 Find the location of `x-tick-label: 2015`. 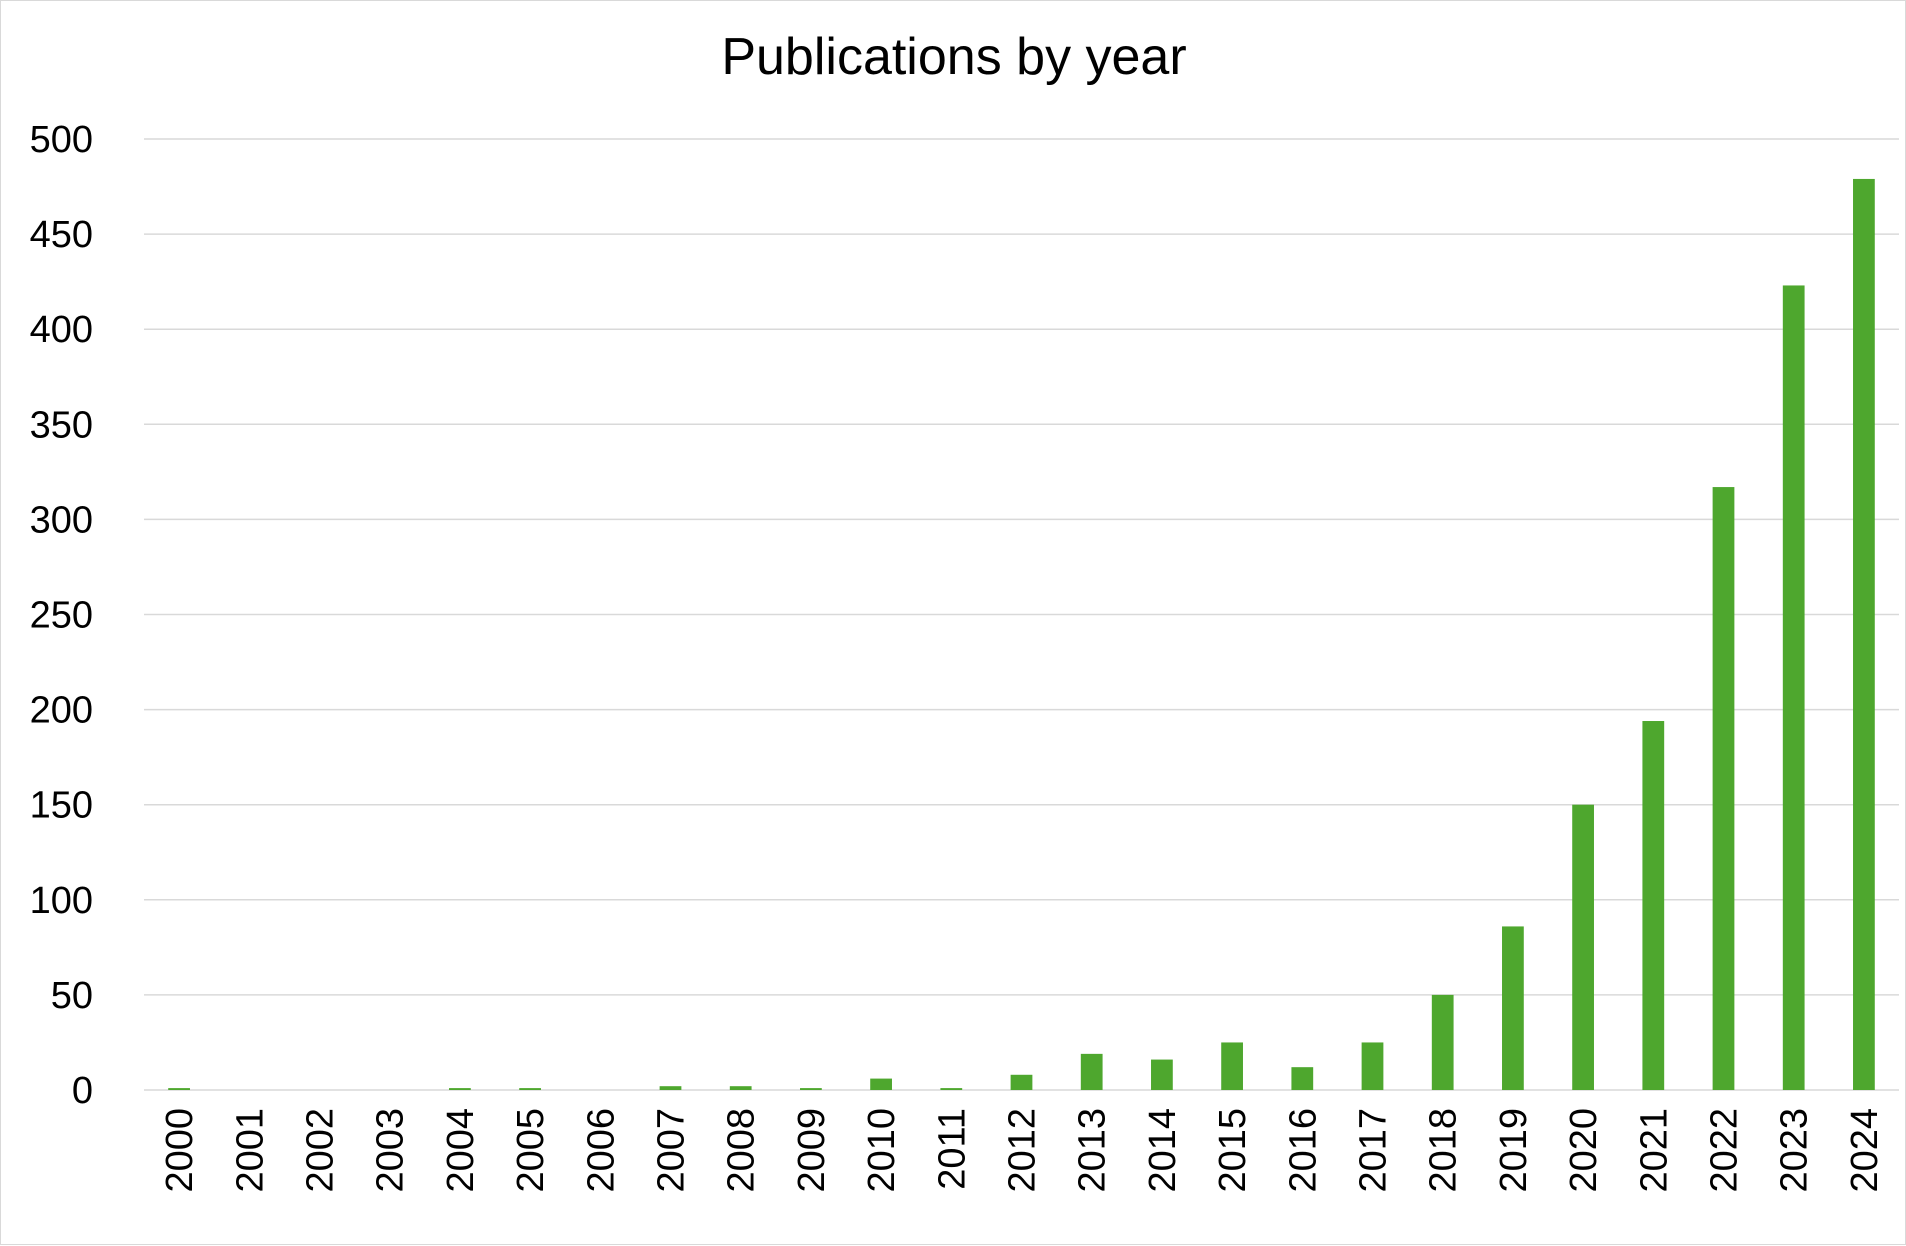

x-tick-label: 2015 is located at coordinates (1233, 1150).